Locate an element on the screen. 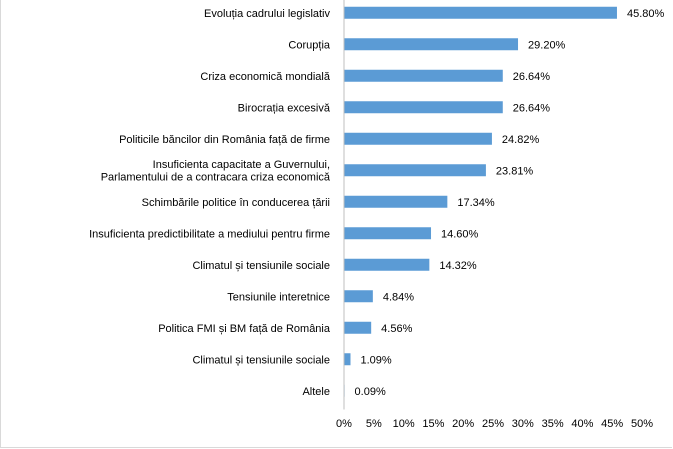  x-tick-label-8: 40% is located at coordinates (582, 424).